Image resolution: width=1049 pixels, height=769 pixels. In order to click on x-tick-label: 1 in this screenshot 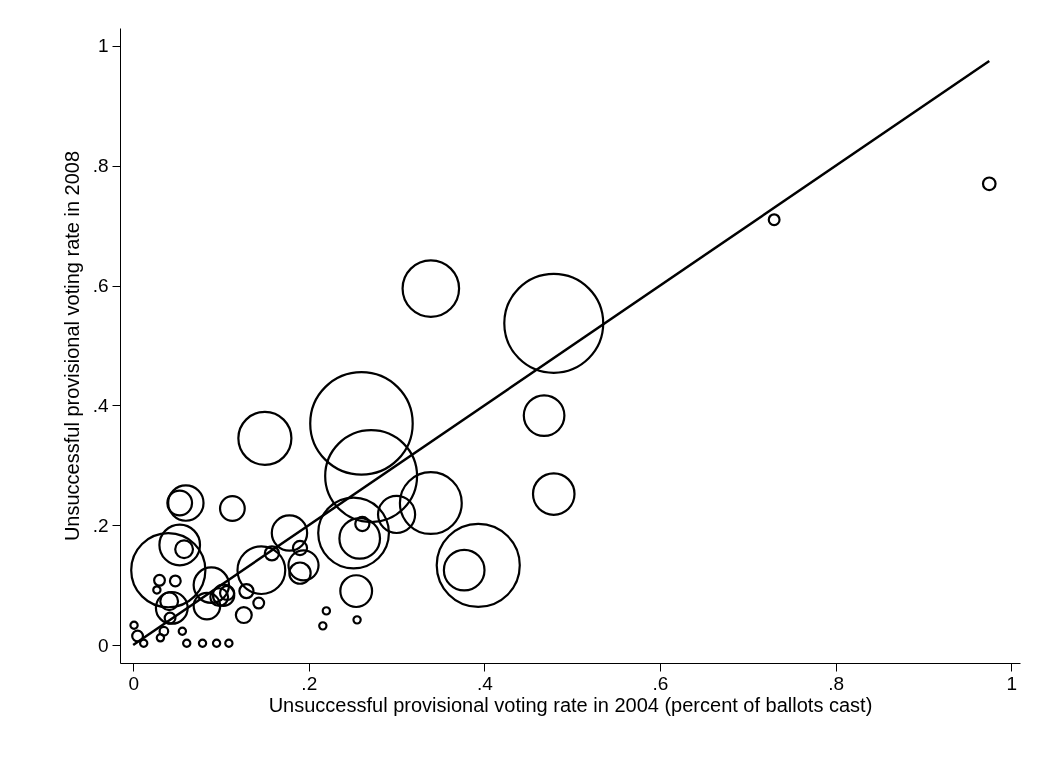, I will do `click(1012, 683)`.